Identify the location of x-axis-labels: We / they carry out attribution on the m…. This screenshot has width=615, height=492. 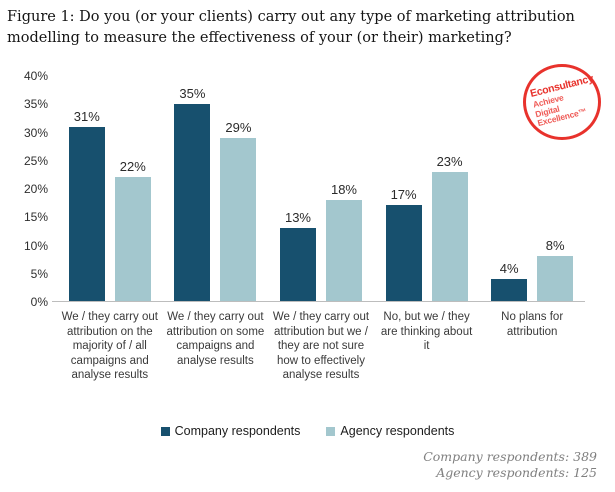
(318, 346).